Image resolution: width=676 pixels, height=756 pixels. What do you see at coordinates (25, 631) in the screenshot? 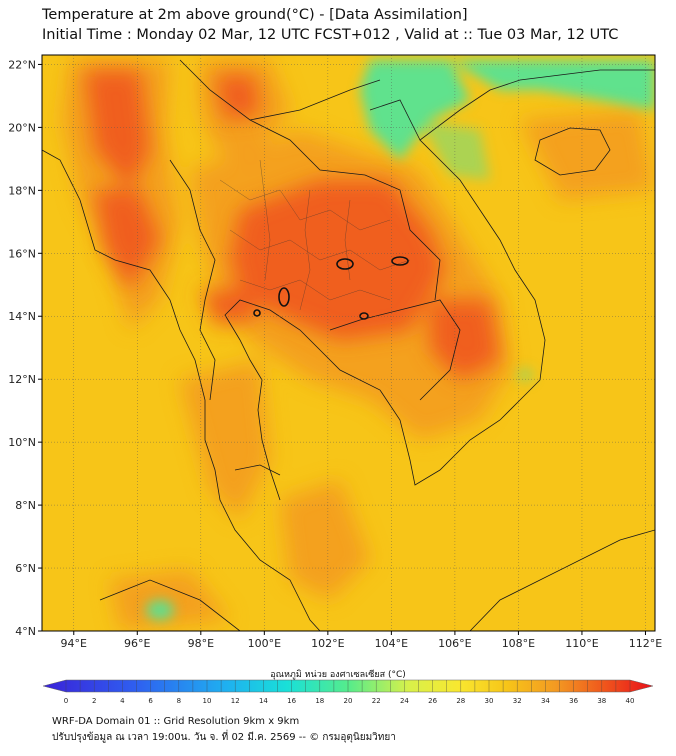
I see `lat-label: 4°N` at bounding box center [25, 631].